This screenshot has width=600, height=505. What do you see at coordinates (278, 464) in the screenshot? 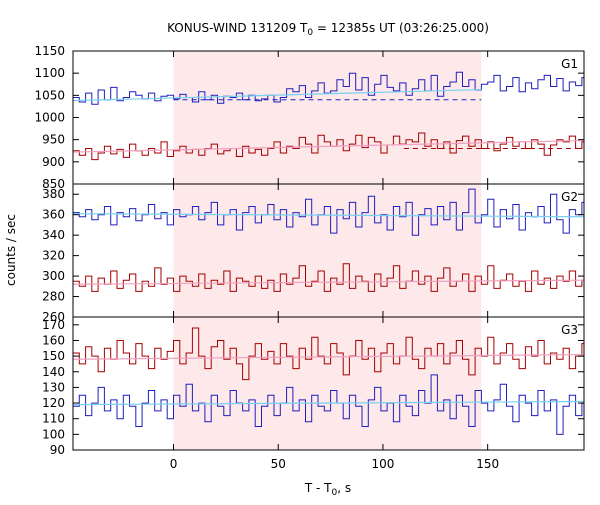
I see `x-tick-label: 50` at bounding box center [278, 464].